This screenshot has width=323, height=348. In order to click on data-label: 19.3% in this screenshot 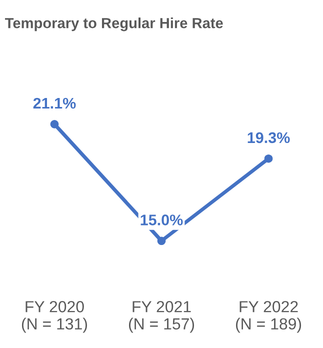, I will do `click(269, 138)`.